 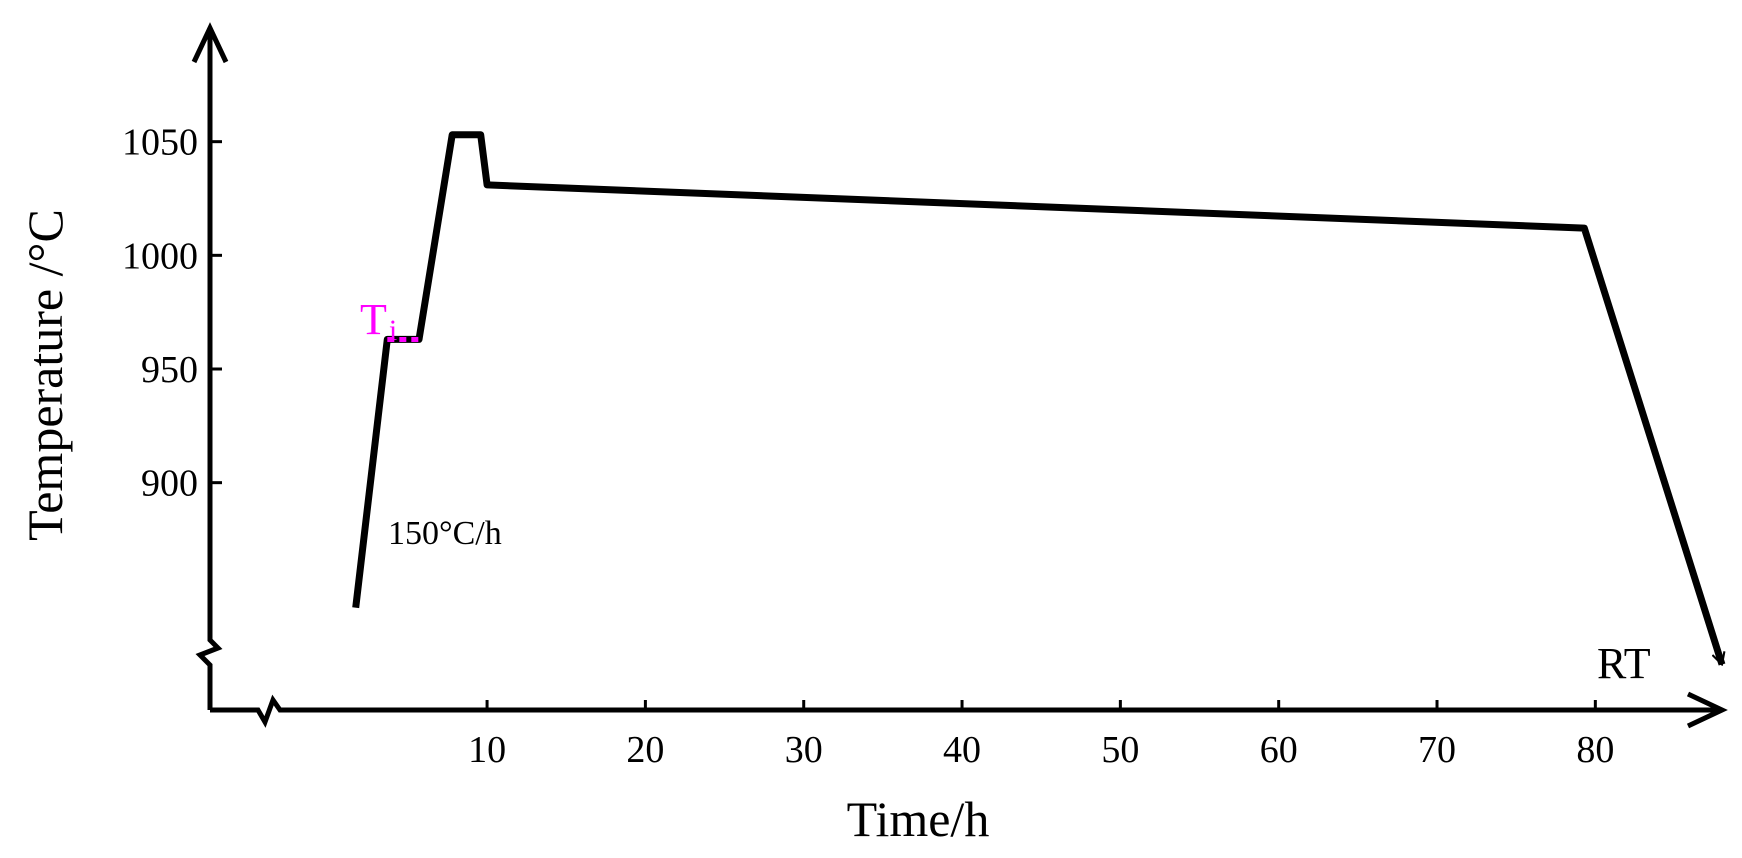 I want to click on y-axis, so click(x=209, y=369).